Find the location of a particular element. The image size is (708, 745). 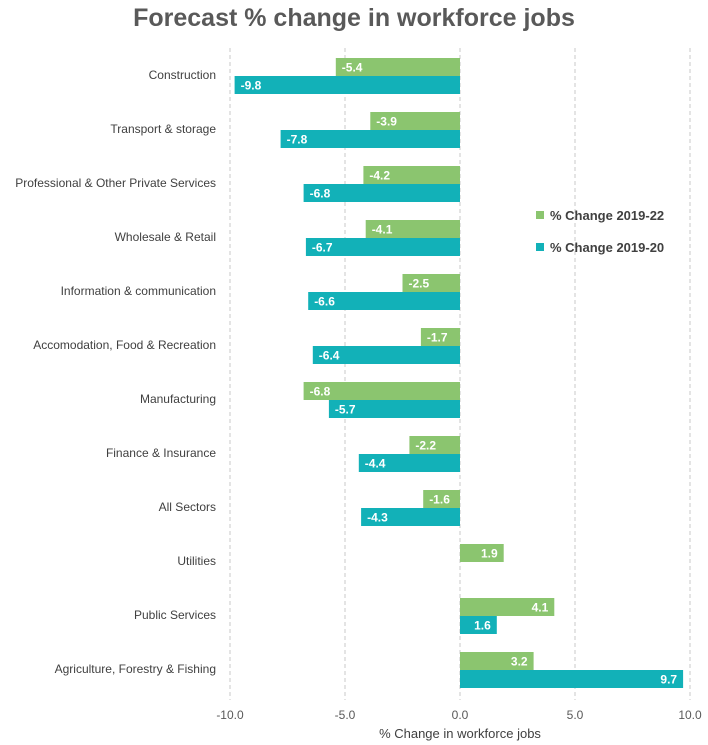

data-label: -1.7 is located at coordinates (437, 338).